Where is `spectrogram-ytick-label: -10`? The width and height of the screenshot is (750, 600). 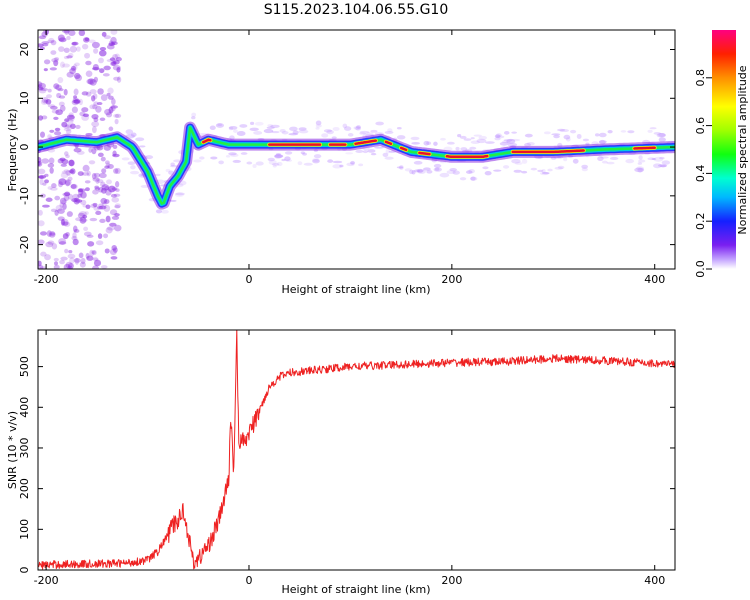
spectrogram-ytick-label: -10 is located at coordinates (24, 196).